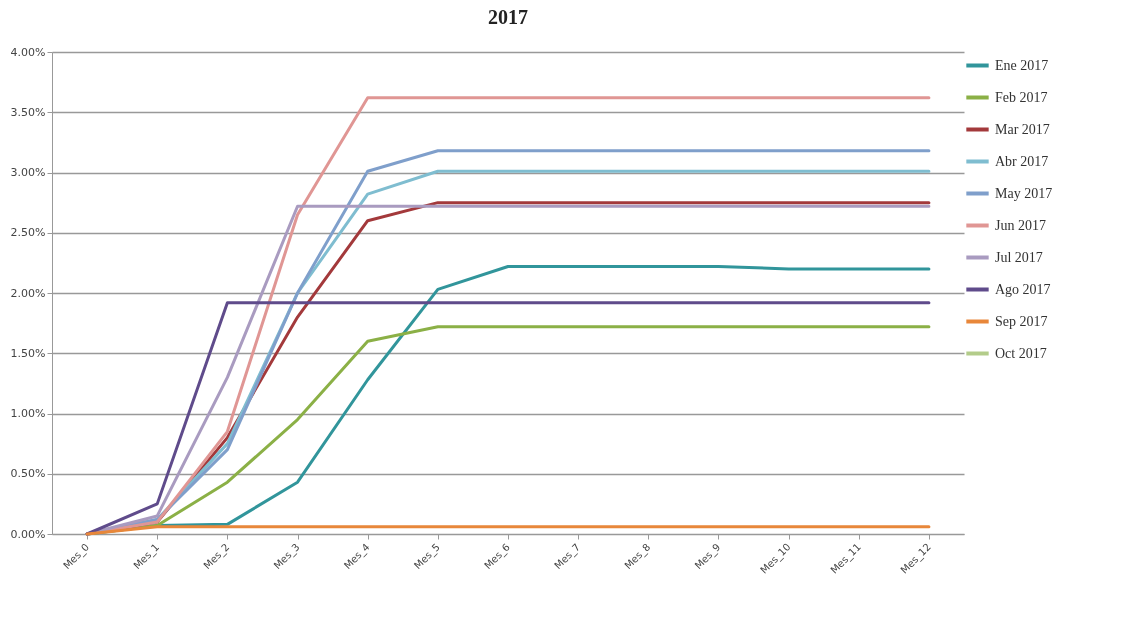 The image size is (1132, 621). What do you see at coordinates (1022, 161) in the screenshot?
I see `legend-label: Abr 2017` at bounding box center [1022, 161].